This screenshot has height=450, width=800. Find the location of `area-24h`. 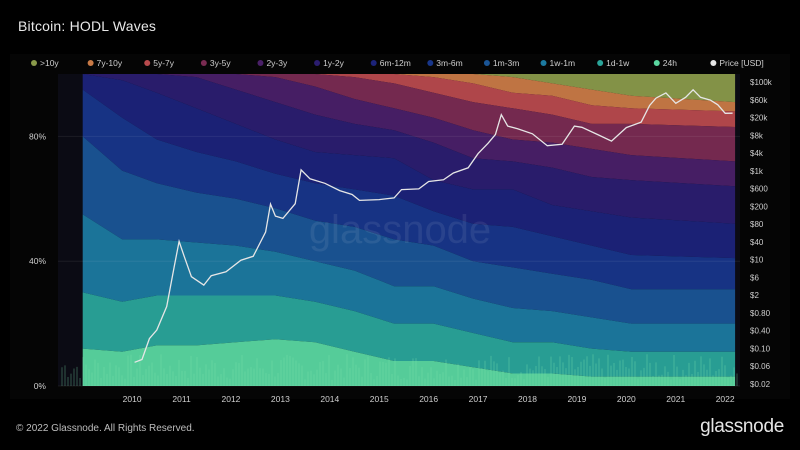

area-24h is located at coordinates (409, 362).